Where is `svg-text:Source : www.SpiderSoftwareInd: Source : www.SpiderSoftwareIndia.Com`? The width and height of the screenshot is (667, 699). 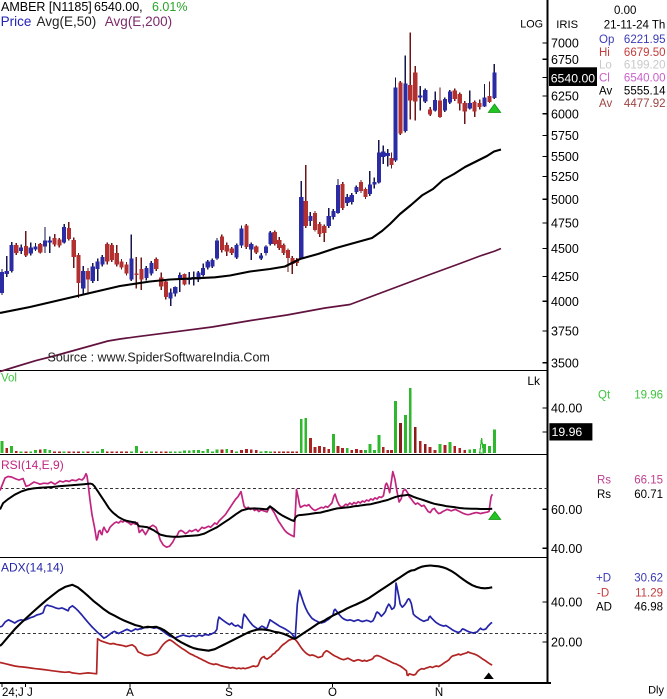
svg-text:Source : www.SpiderSoftwareInd: Source : www.SpiderSoftwareIndia.Com is located at coordinates (159, 358).